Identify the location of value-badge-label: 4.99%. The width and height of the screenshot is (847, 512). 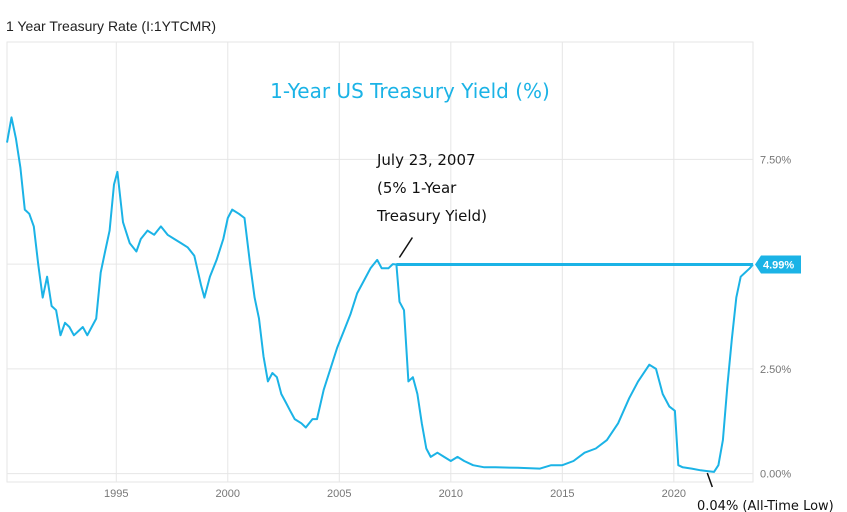
(778, 266).